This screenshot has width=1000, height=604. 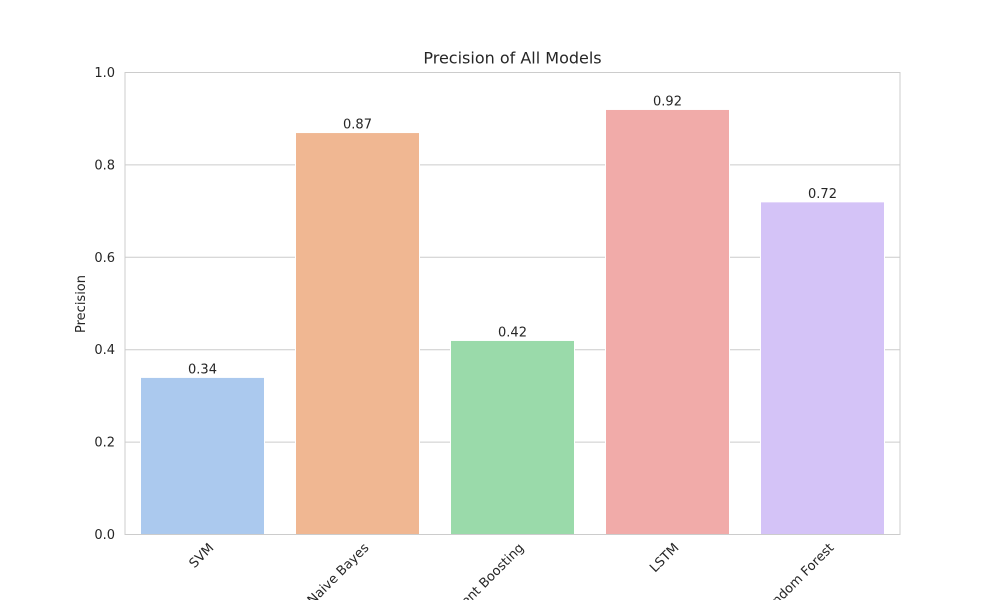 What do you see at coordinates (202, 556) in the screenshot?
I see `x-tick-label: SVM` at bounding box center [202, 556].